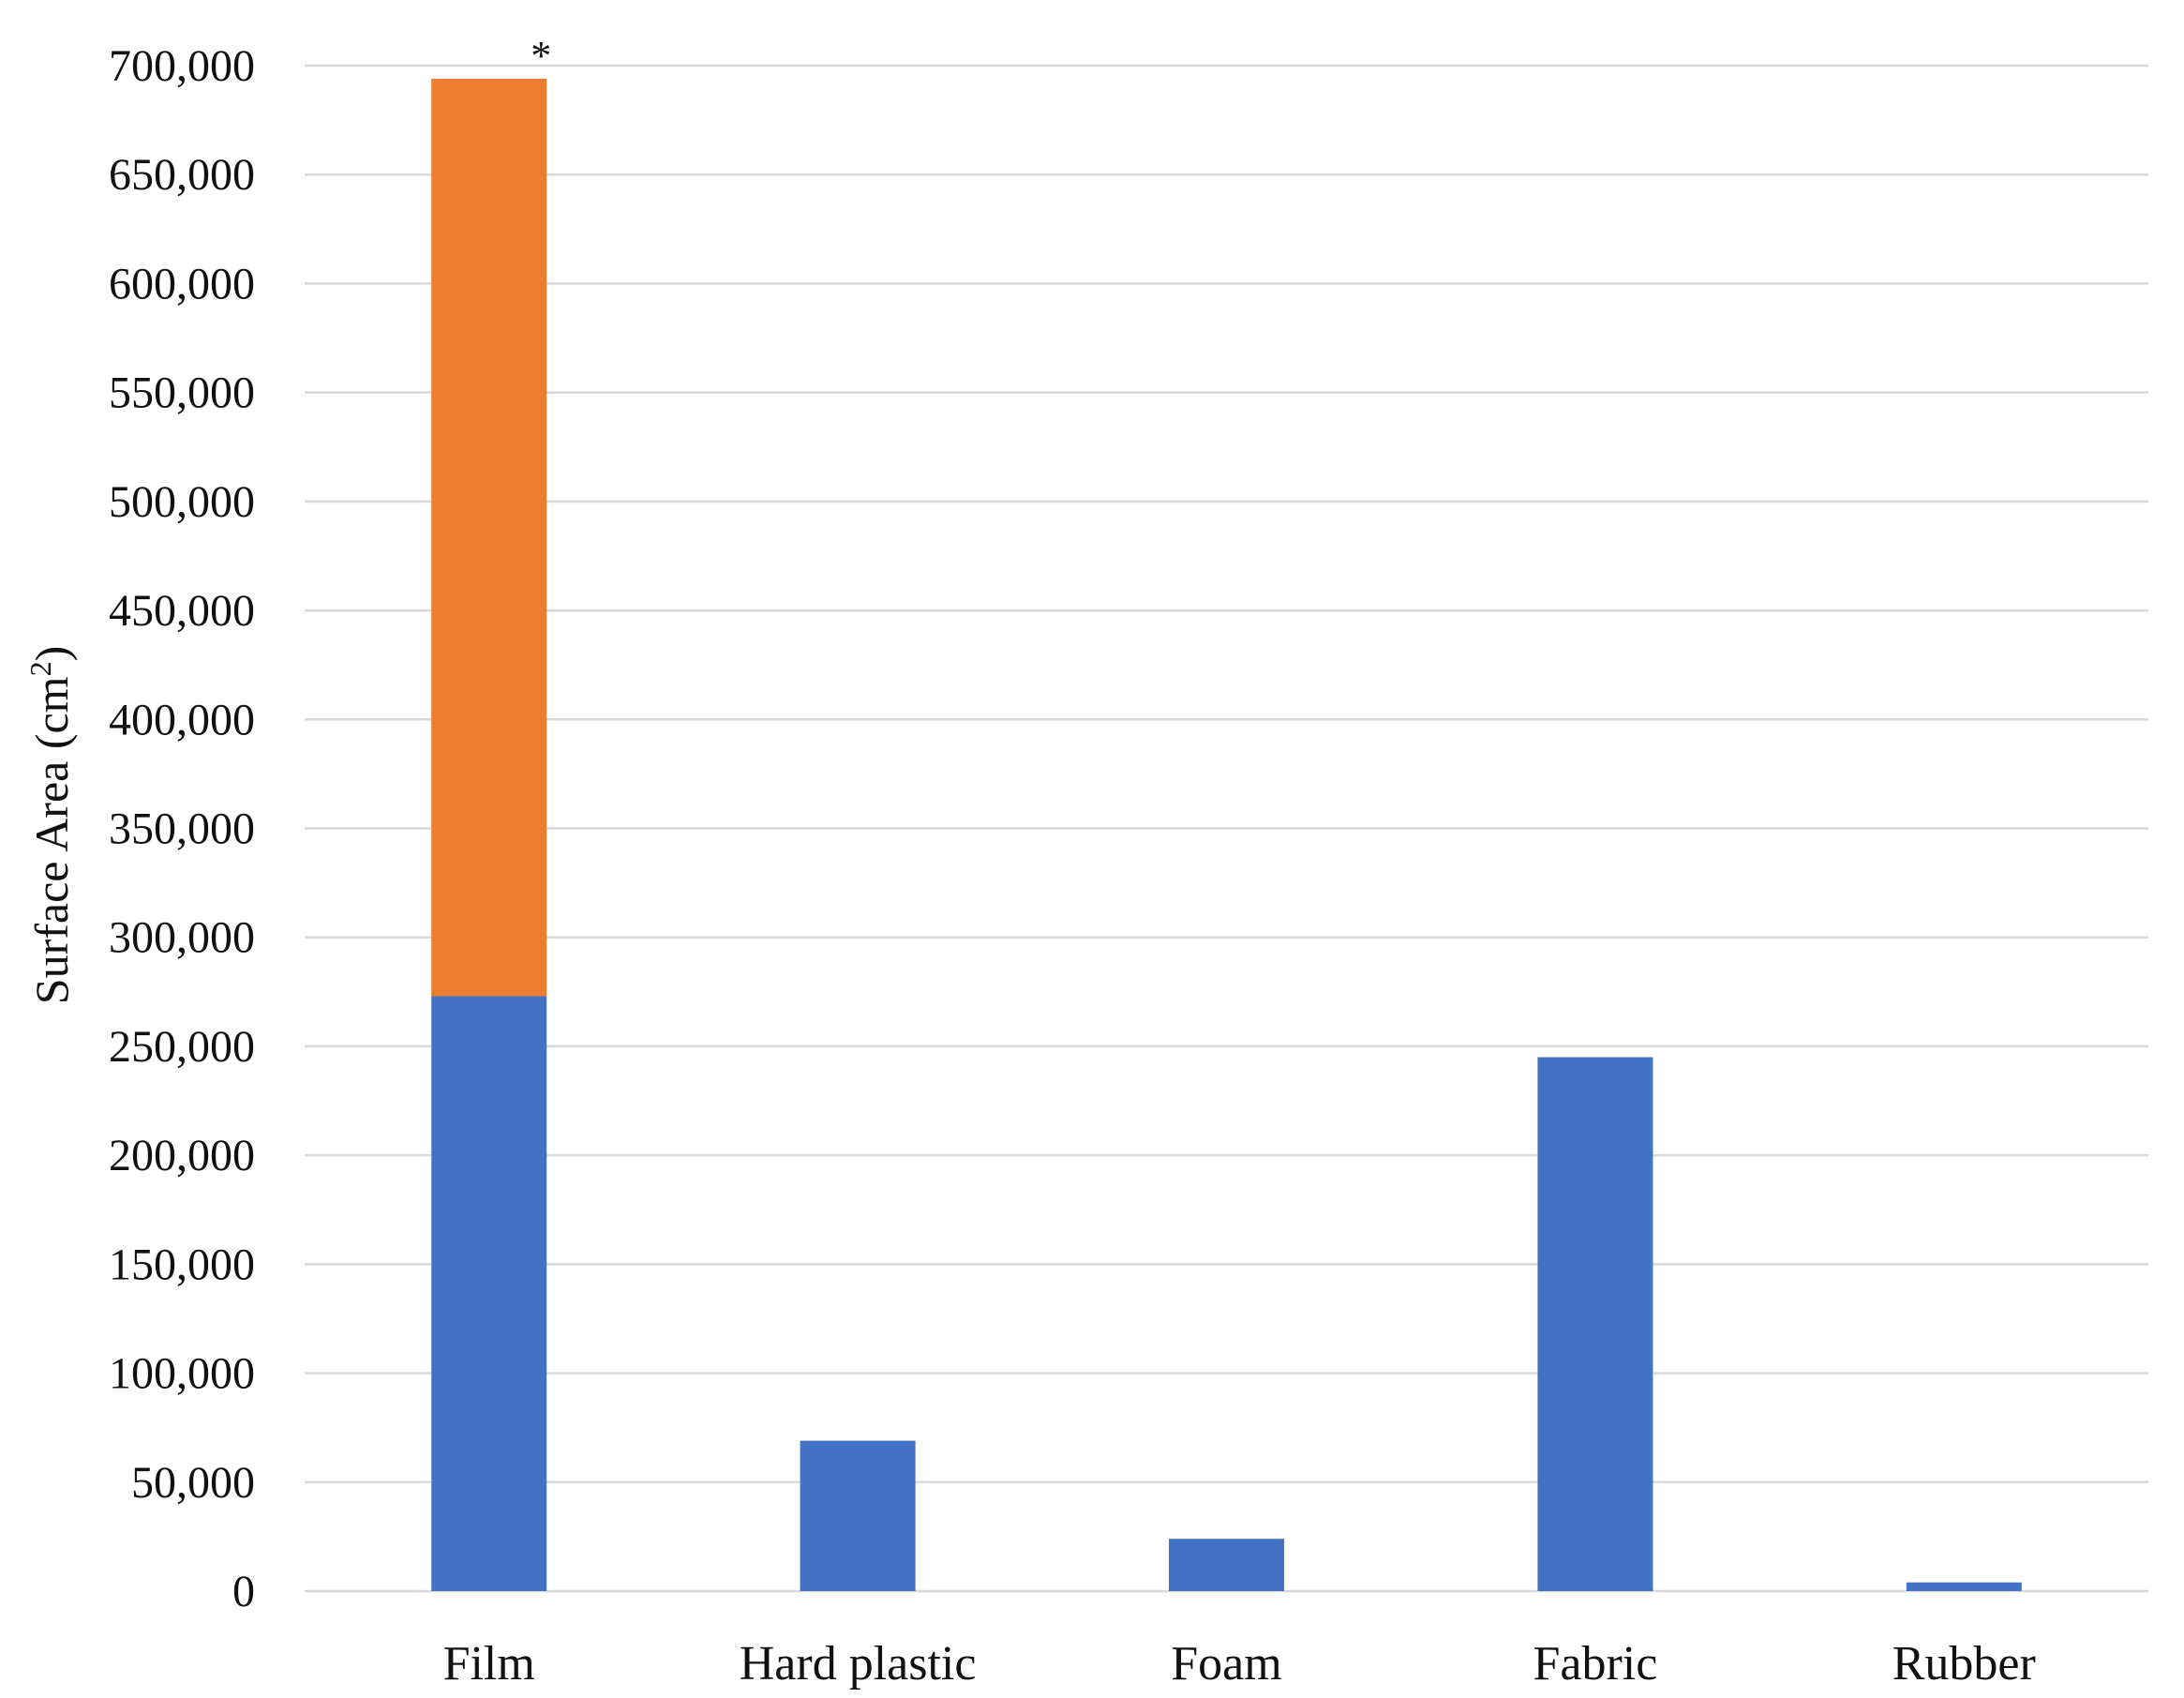  What do you see at coordinates (1595, 1324) in the screenshot?
I see `bar-blue-fabric` at bounding box center [1595, 1324].